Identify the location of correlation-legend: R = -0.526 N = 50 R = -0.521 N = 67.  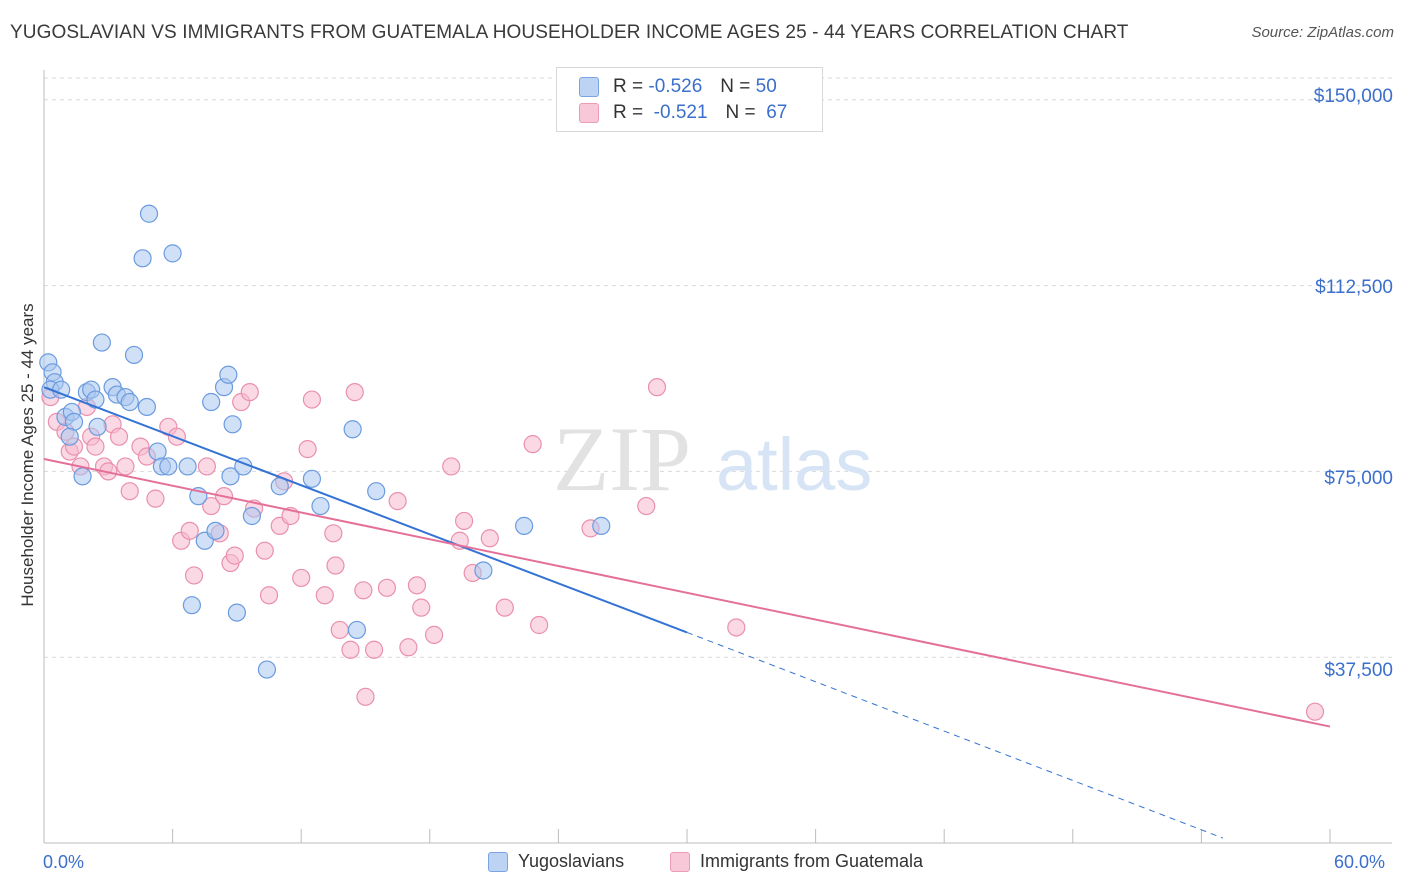
(689, 99).